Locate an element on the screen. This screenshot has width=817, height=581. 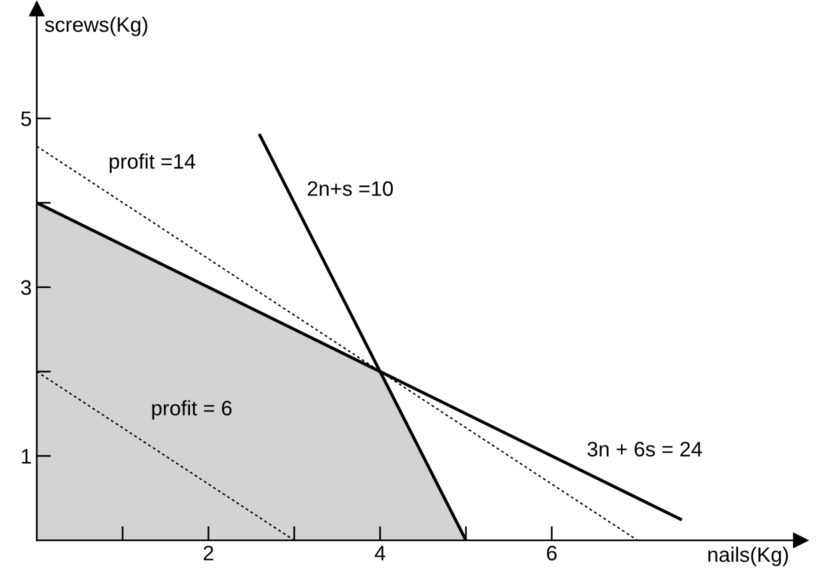
y-tick-label: 3 is located at coordinates (26, 287).